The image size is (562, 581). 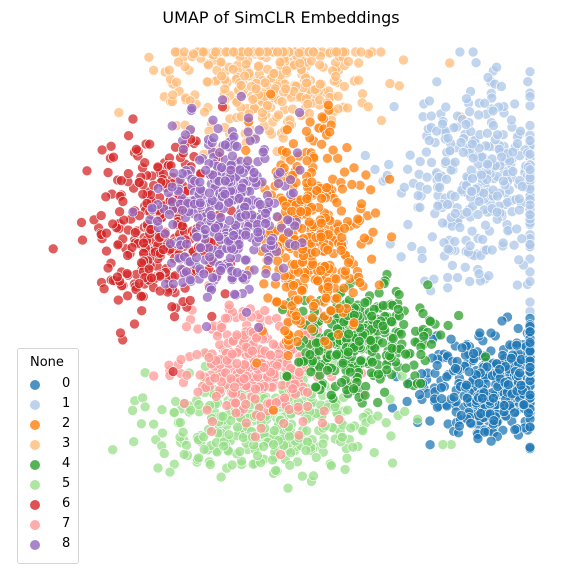 I want to click on legend-title: None, so click(x=47, y=362).